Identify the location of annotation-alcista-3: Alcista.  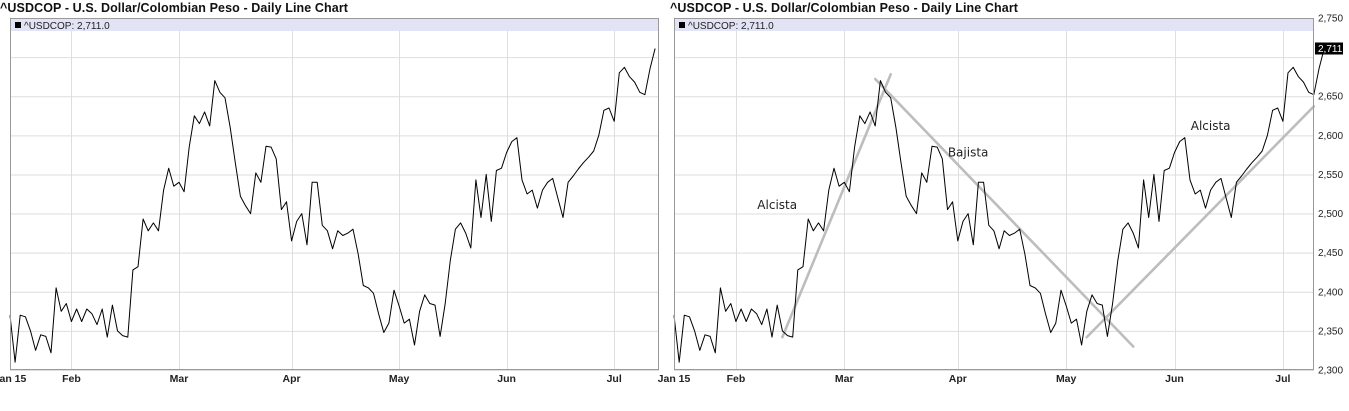
(1211, 126).